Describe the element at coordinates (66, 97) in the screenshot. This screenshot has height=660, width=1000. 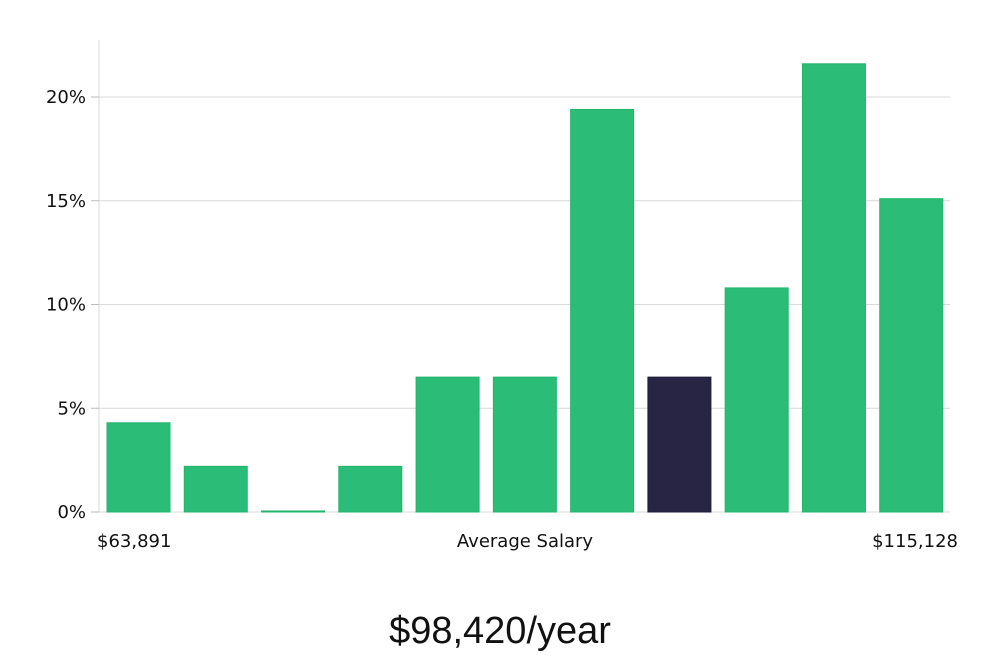
I see `y-tick-label: 20%` at that location.